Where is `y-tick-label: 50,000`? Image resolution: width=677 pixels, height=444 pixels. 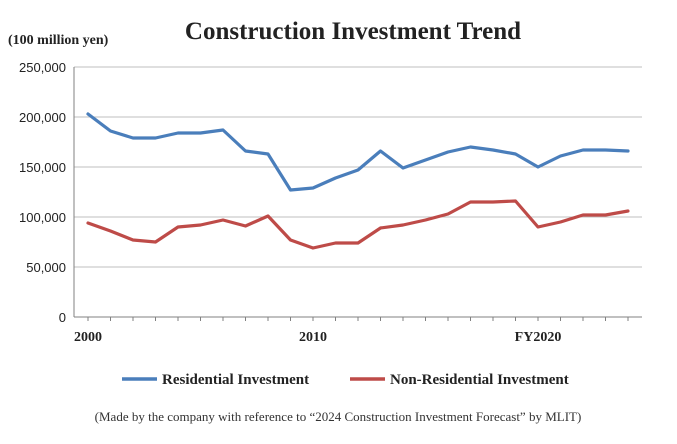
y-tick-label: 50,000 is located at coordinates (46, 267).